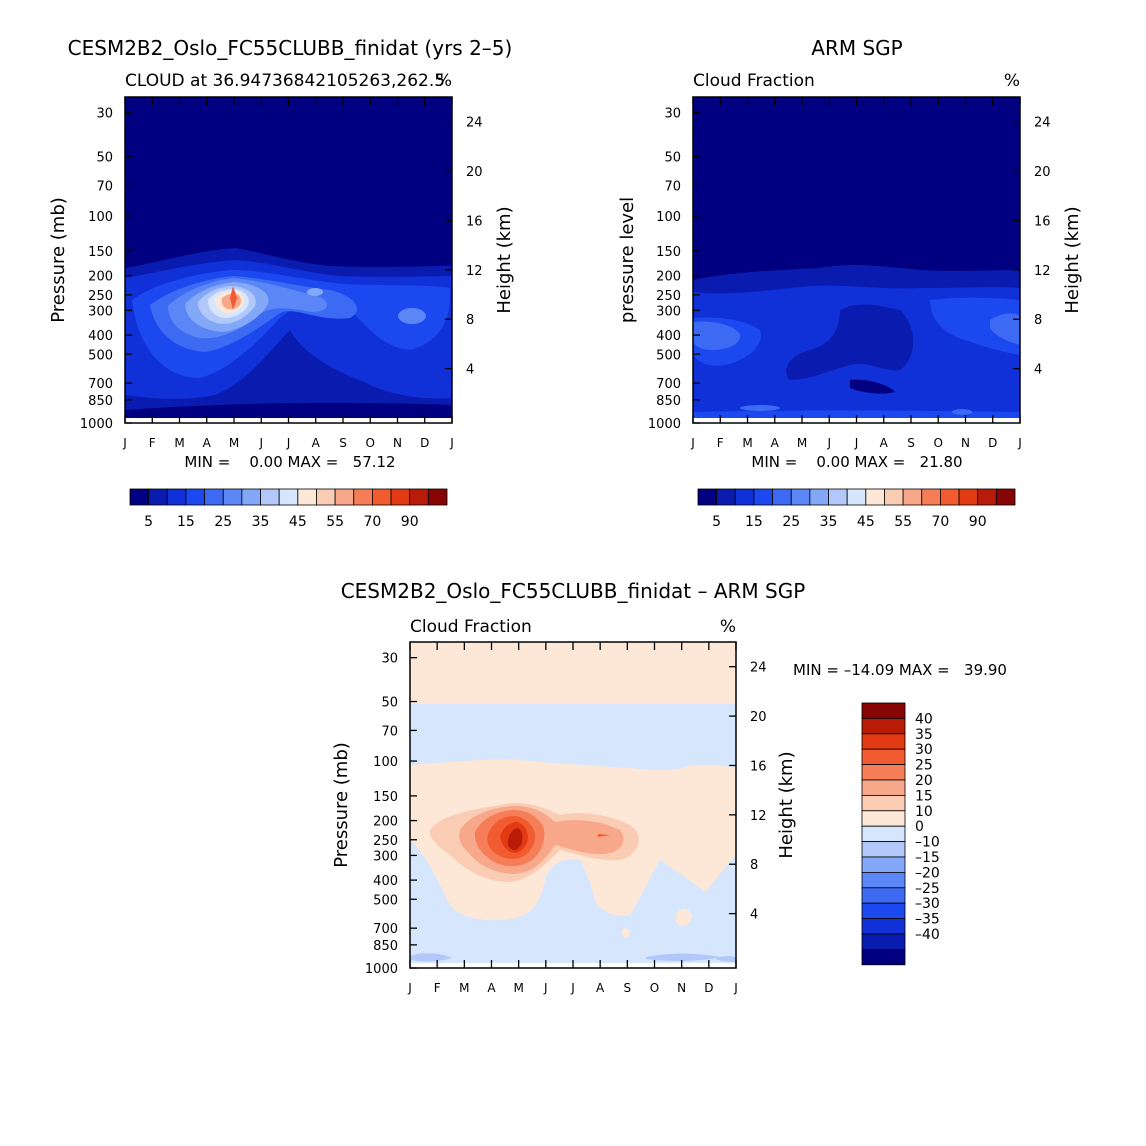 Image resolution: width=1146 pixels, height=1146 pixels. What do you see at coordinates (464, 247) in the screenshot?
I see `panel1-height-ticks: 24 20 16 12 8 4` at bounding box center [464, 247].